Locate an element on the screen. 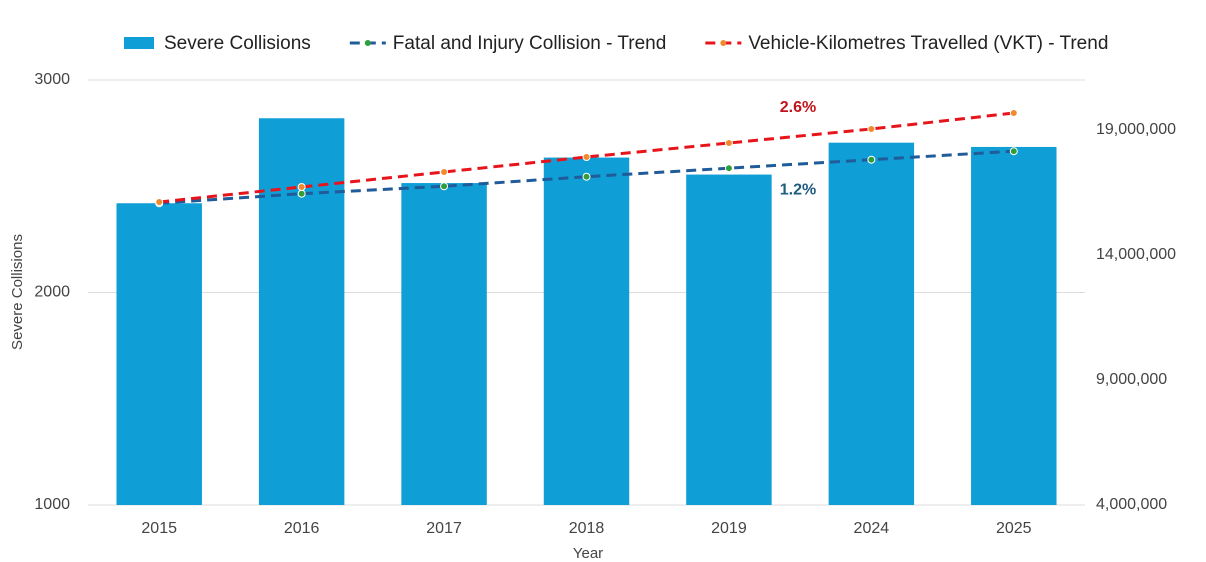 Image resolution: width=1206 pixels, height=562 pixels. legend-label: Severe Collisions is located at coordinates (237, 43).